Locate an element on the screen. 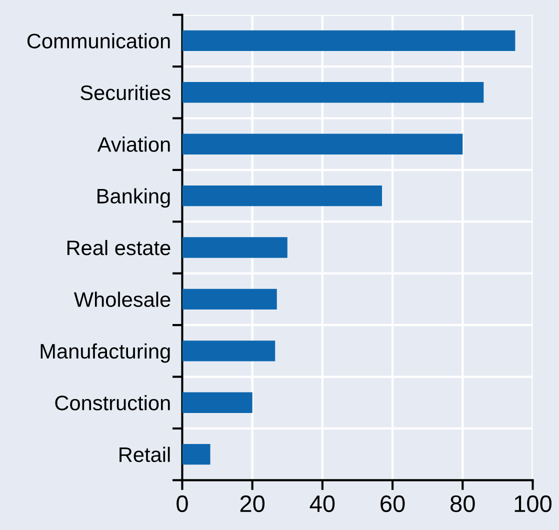 This screenshot has height=530, width=559. x-tick-label: 20 is located at coordinates (252, 503).